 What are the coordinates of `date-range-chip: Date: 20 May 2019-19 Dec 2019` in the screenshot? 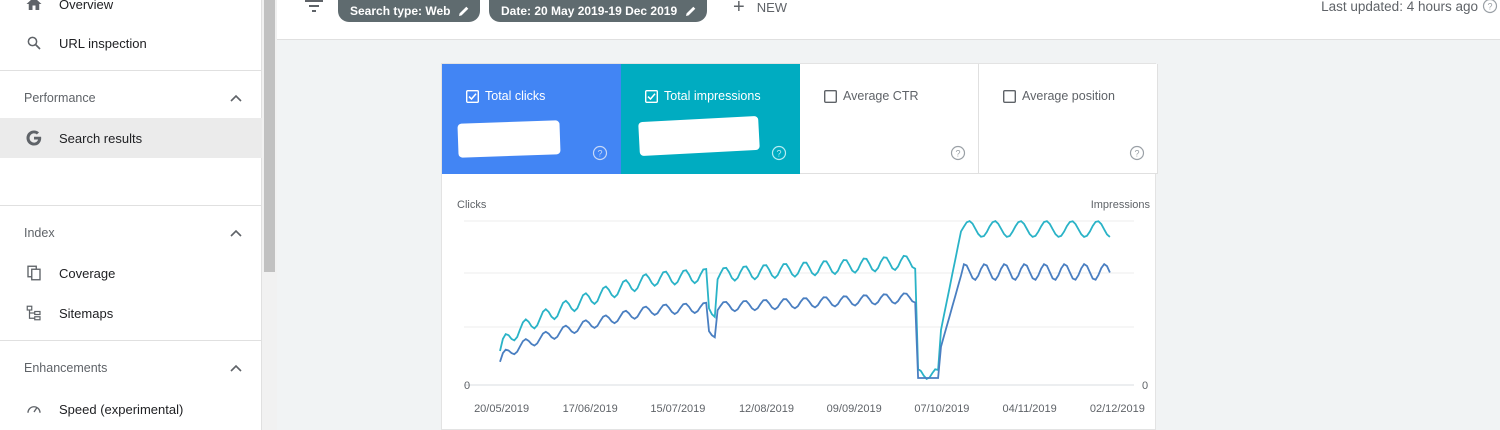 It's located at (598, 11).